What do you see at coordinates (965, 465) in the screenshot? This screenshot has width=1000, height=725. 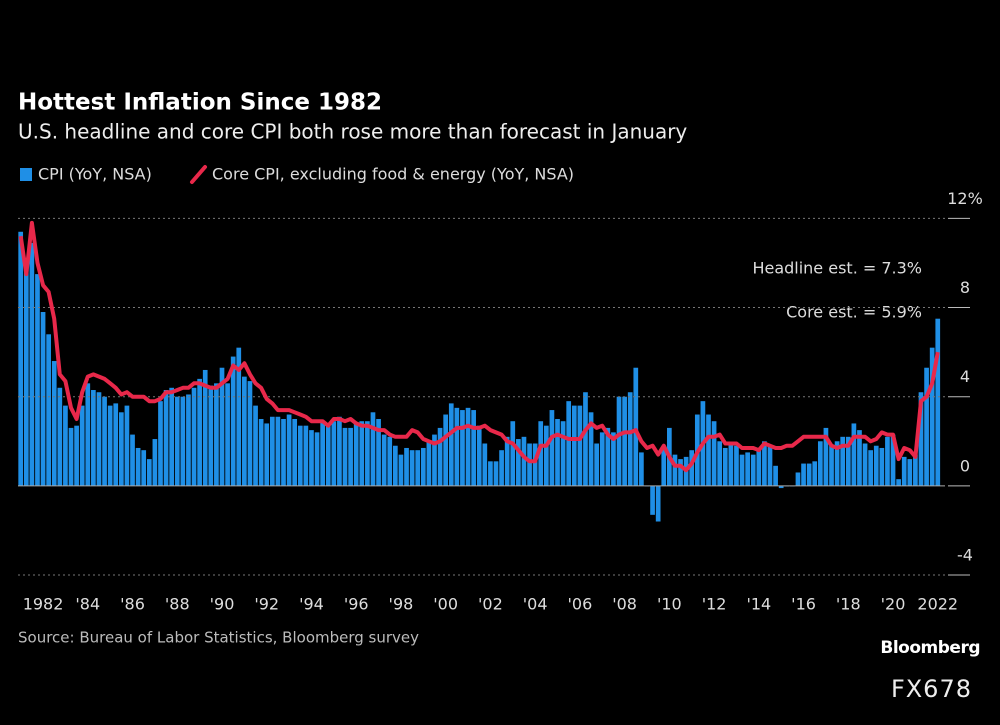 I see `y-tick-label: 0` at bounding box center [965, 465].